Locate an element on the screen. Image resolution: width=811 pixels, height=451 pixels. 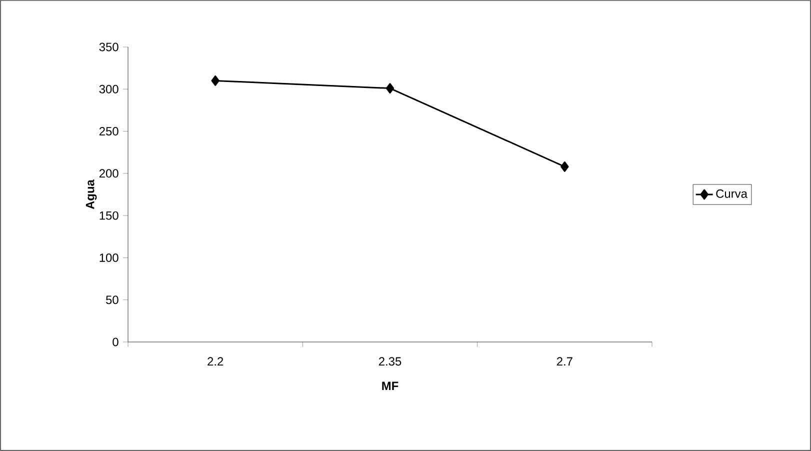
x-tick-label: 2.7 is located at coordinates (564, 361).